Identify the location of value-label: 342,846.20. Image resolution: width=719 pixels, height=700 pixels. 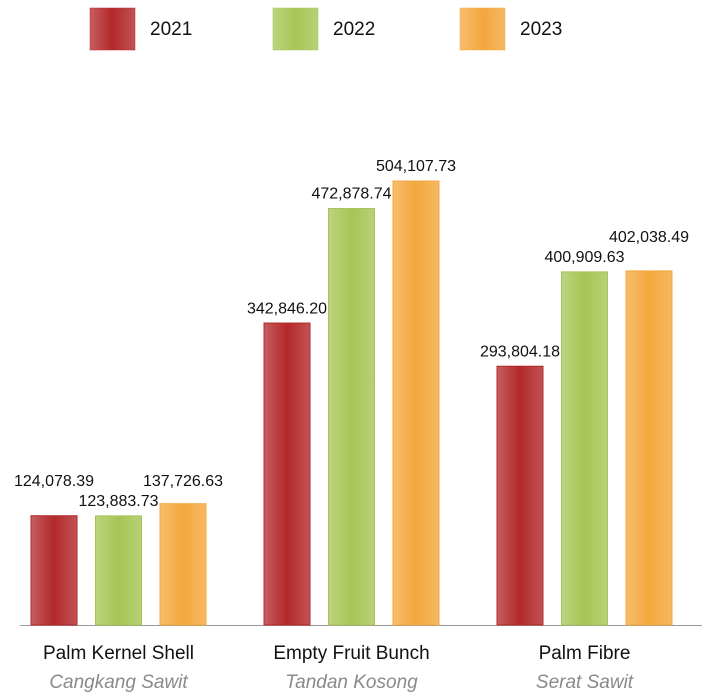
(287, 308).